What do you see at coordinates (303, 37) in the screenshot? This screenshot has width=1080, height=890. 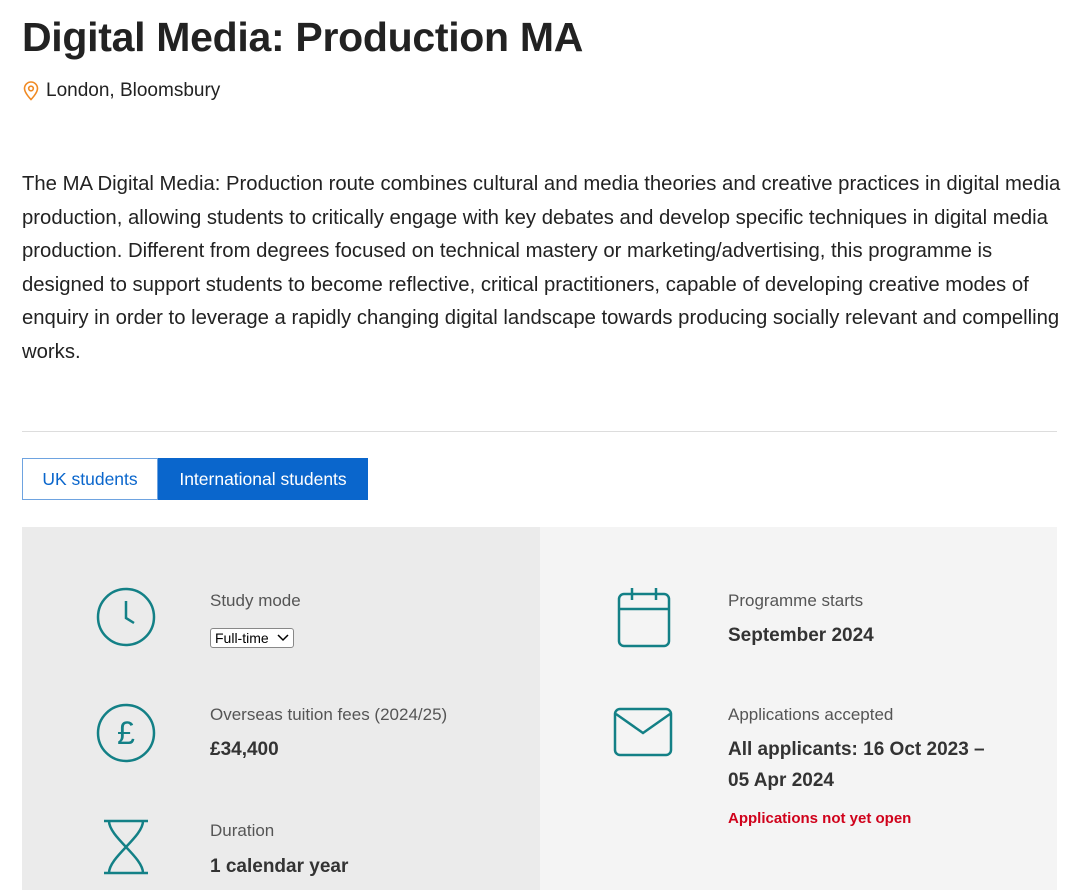 I see `page-title: Digital Media: Production MA` at bounding box center [303, 37].